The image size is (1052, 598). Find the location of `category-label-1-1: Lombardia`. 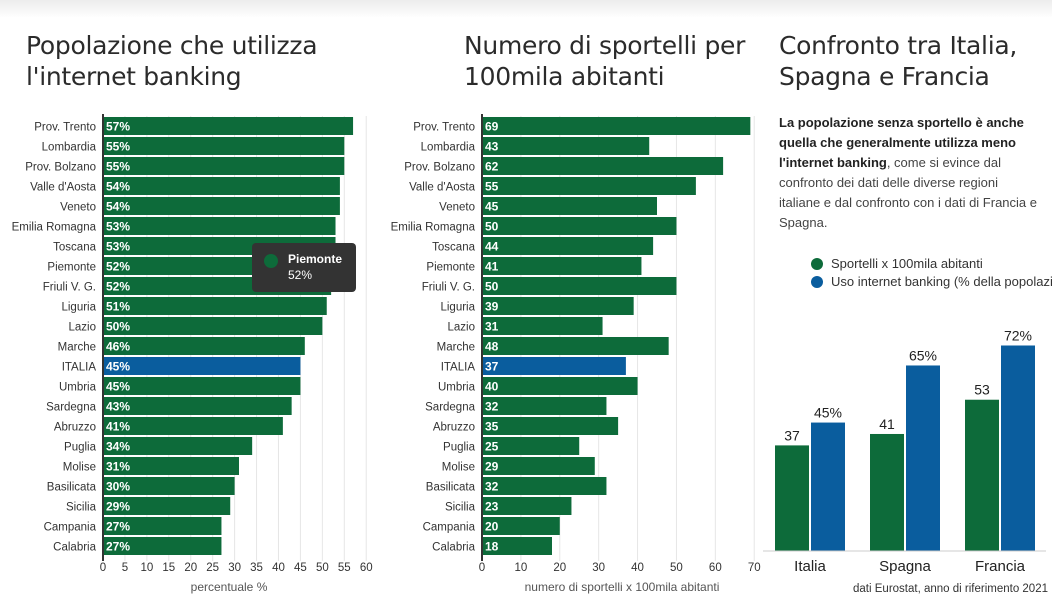

category-label-1-1: Lombardia is located at coordinates (448, 148).